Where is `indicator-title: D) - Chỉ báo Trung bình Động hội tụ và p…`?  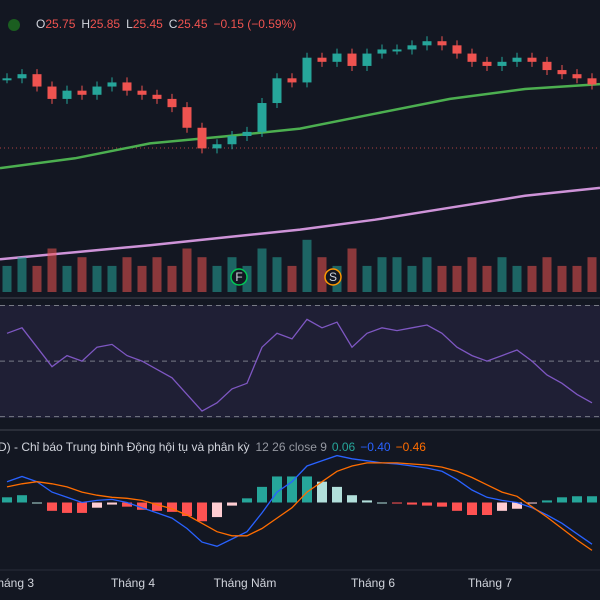 indicator-title: D) - Chỉ báo Trung bình Động hội tụ và p… is located at coordinates (124, 447).